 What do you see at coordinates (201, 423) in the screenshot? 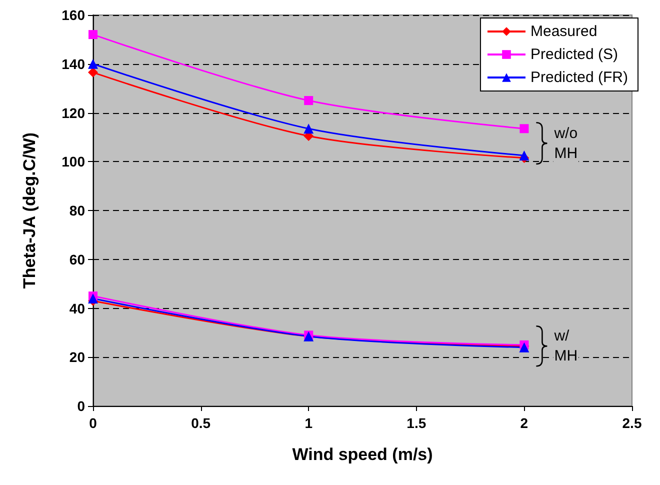
I see `x-tick-label: 0.5` at bounding box center [201, 423].